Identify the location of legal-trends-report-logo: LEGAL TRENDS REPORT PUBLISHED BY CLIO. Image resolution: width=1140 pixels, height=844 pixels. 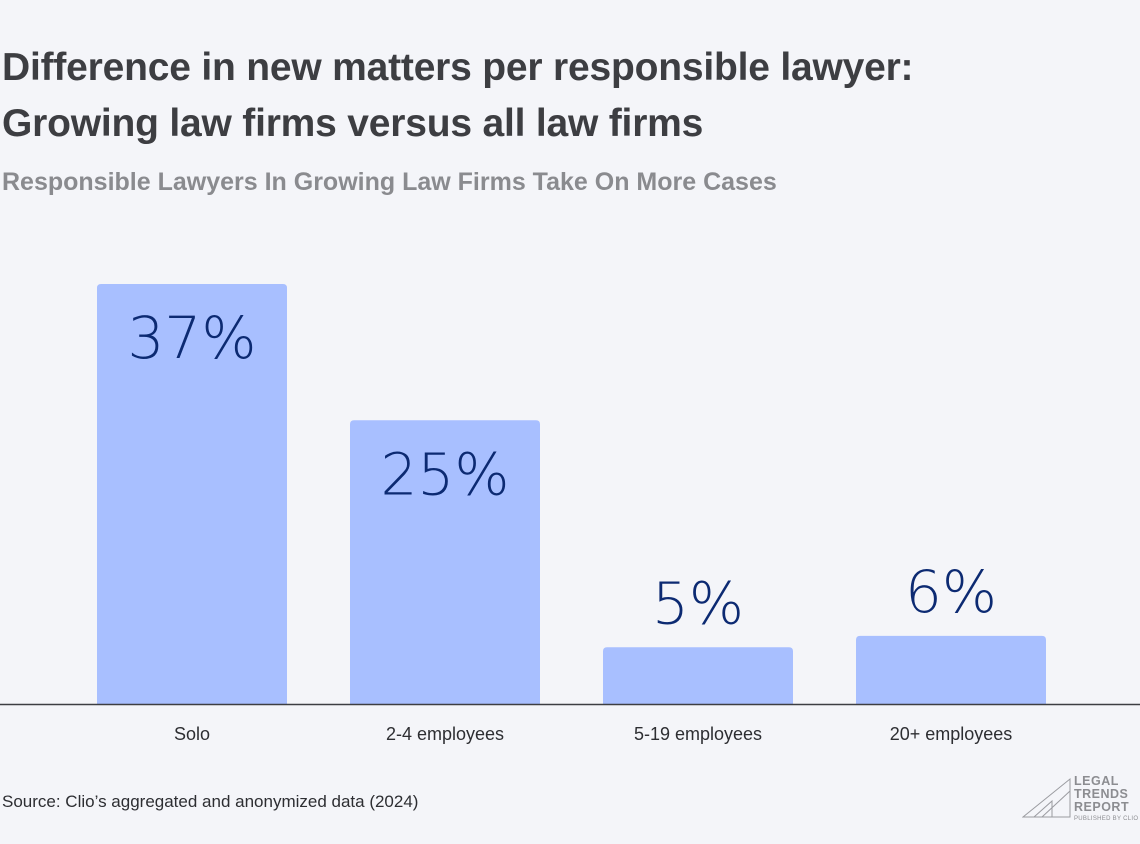
(1080, 801).